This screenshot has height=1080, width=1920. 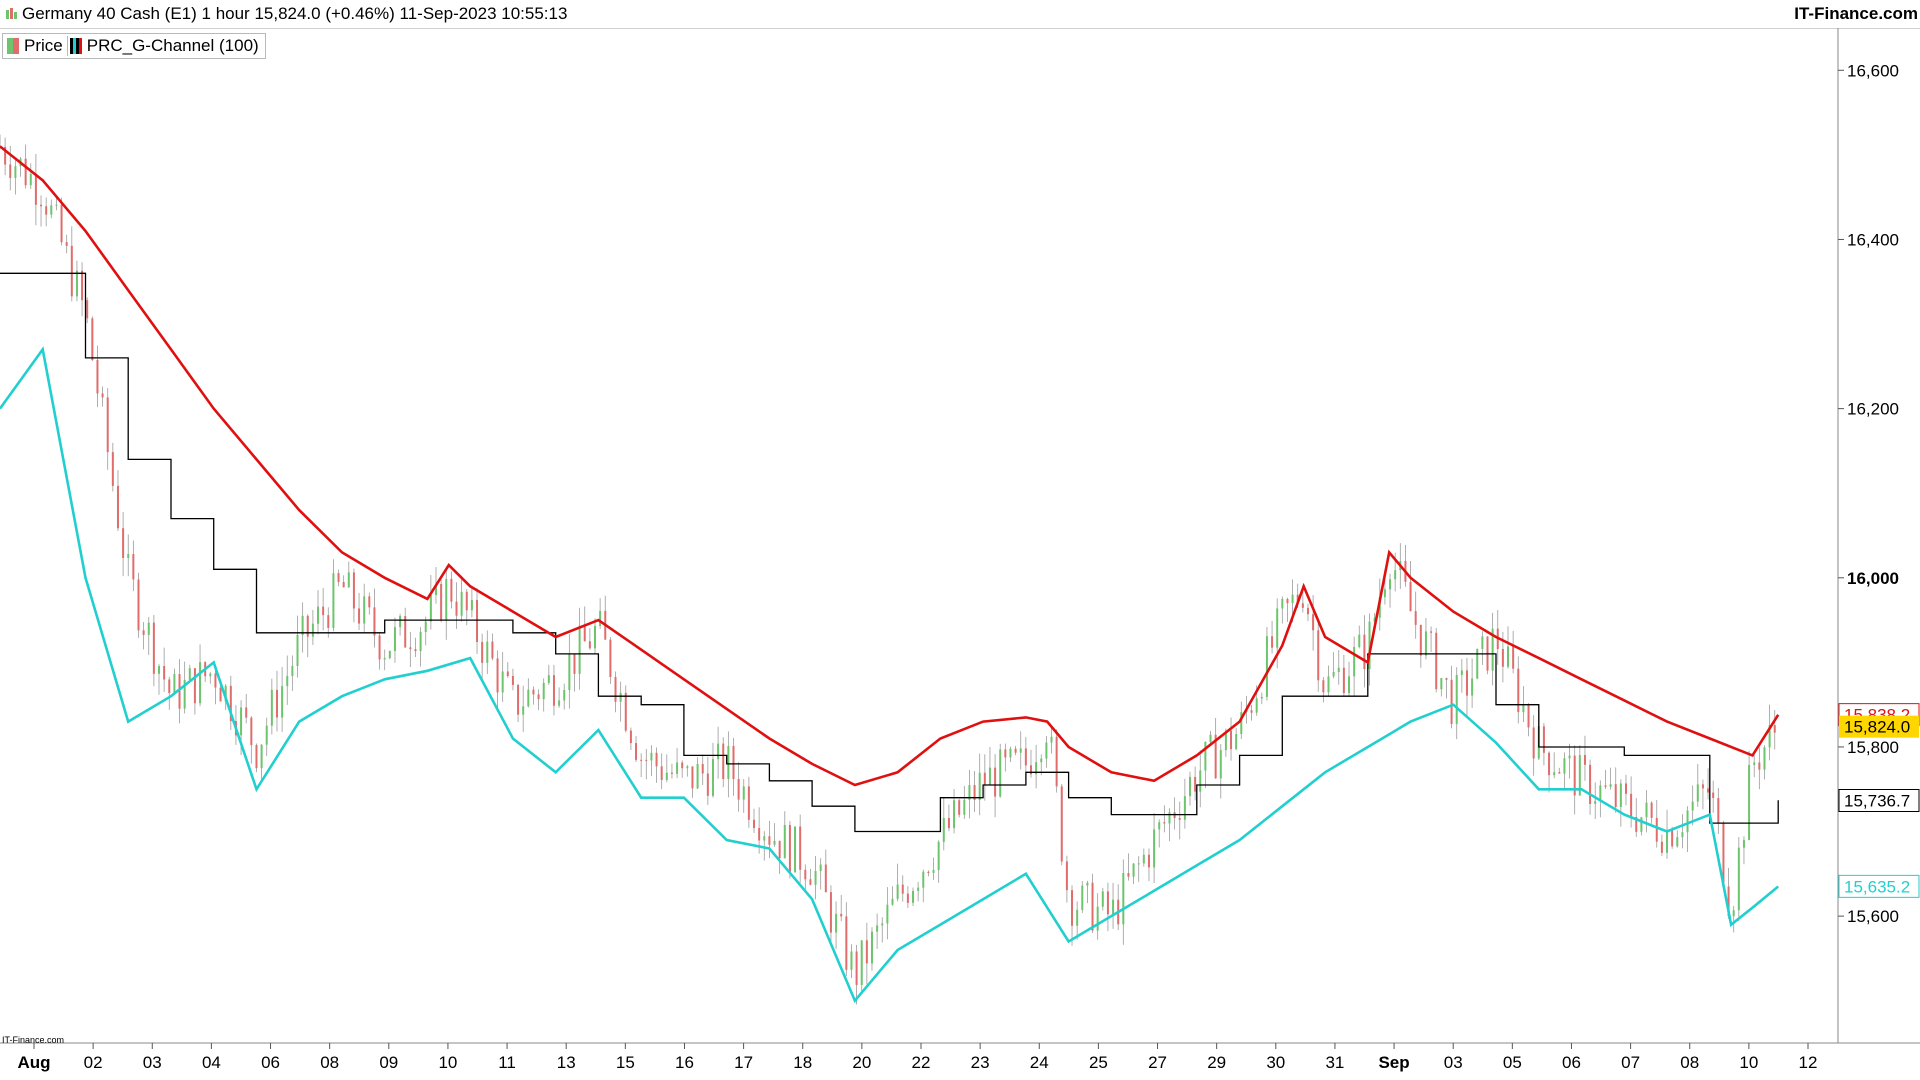 What do you see at coordinates (93, 1062) in the screenshot?
I see `x-tick-label: 02` at bounding box center [93, 1062].